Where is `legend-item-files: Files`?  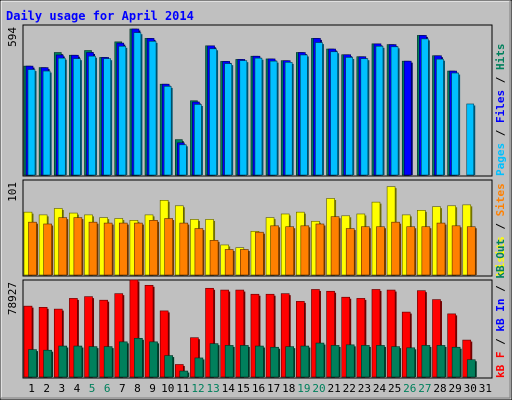 legend-item-files: Files is located at coordinates (500, 106).